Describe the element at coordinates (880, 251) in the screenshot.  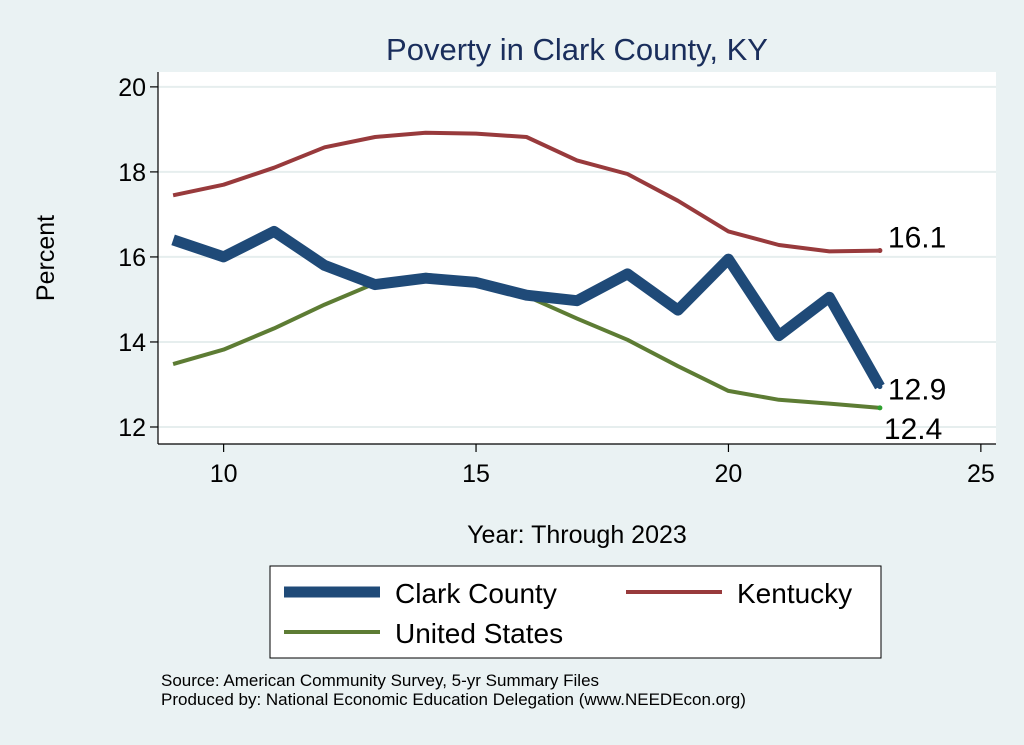
I see `end-point-kentucky` at that location.